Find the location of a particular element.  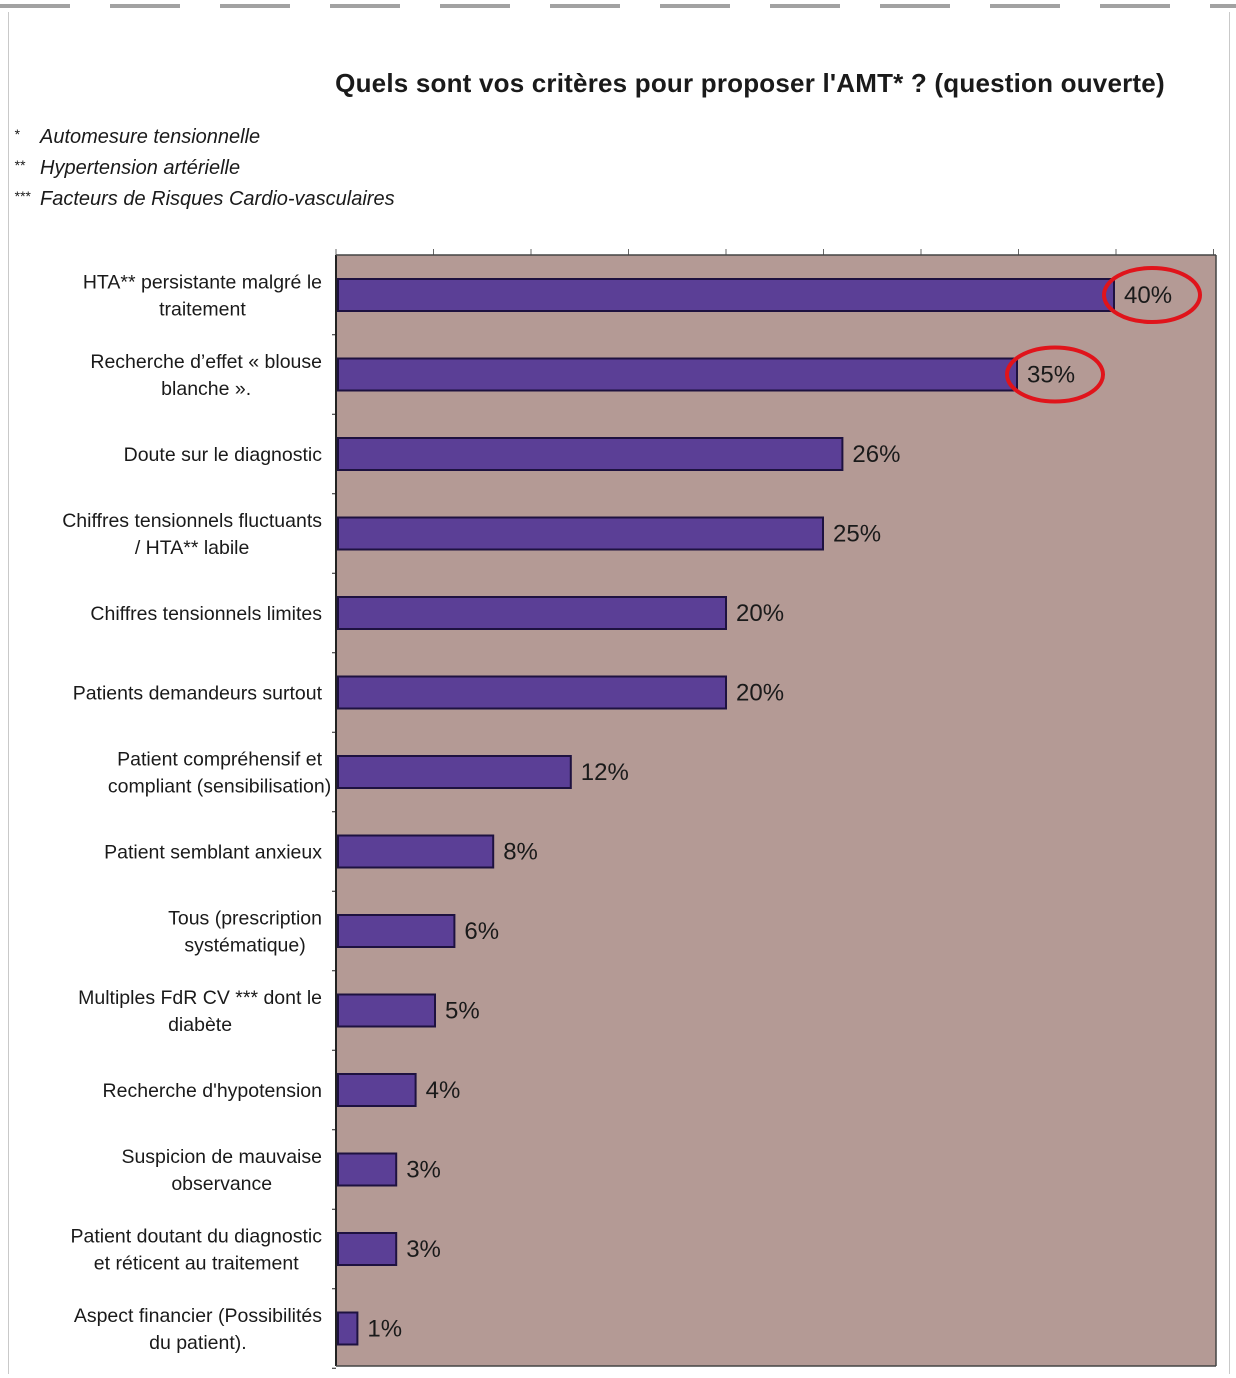

category-label: Patients demandeurs surtout is located at coordinates (198, 694).